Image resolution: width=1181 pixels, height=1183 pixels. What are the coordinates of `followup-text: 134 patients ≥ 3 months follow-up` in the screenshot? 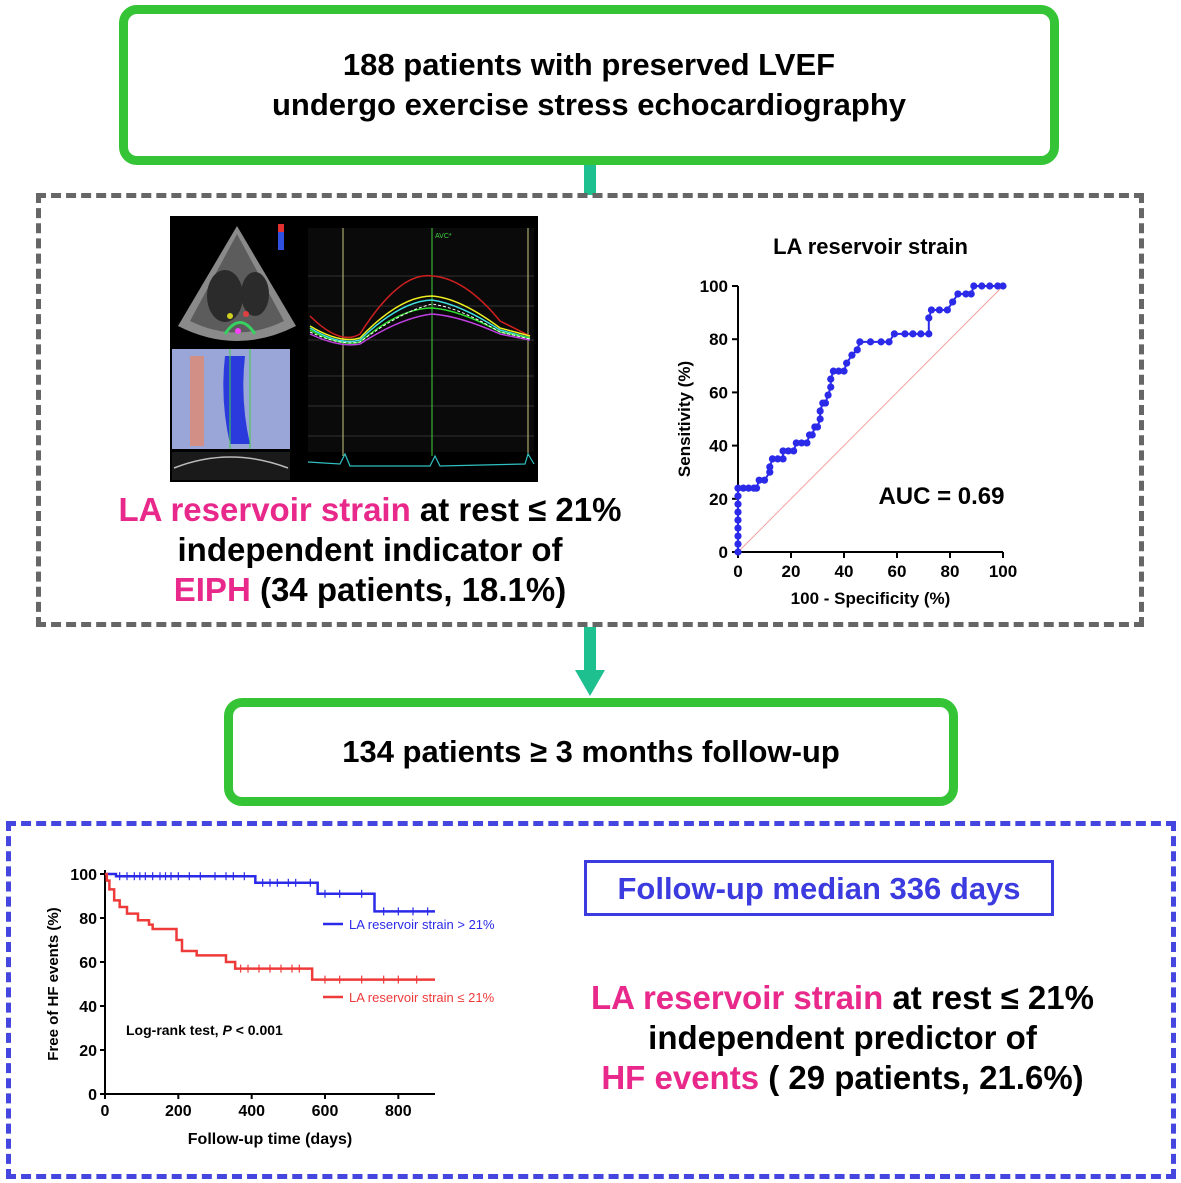 It's located at (591, 751).